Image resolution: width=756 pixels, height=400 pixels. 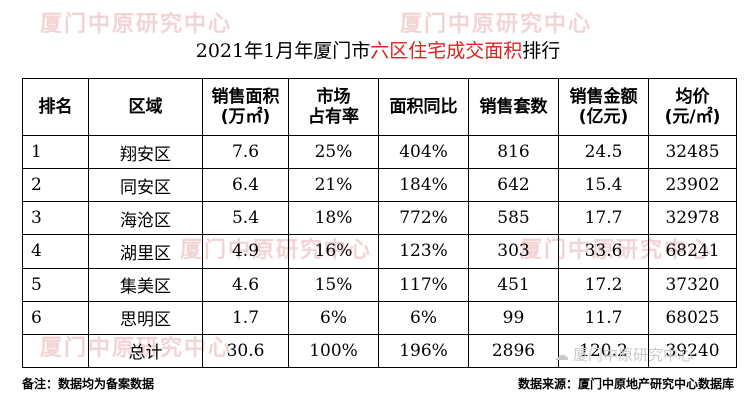 What do you see at coordinates (603, 185) in the screenshot?
I see `table-cell: 15.4` at bounding box center [603, 185].